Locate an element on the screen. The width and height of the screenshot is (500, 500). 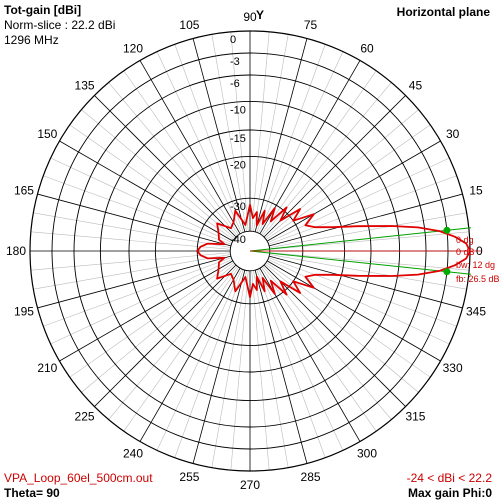
ring-labels: 0 -3 -6 -10 -15 -20 -30 -40 is located at coordinates (238, 140).